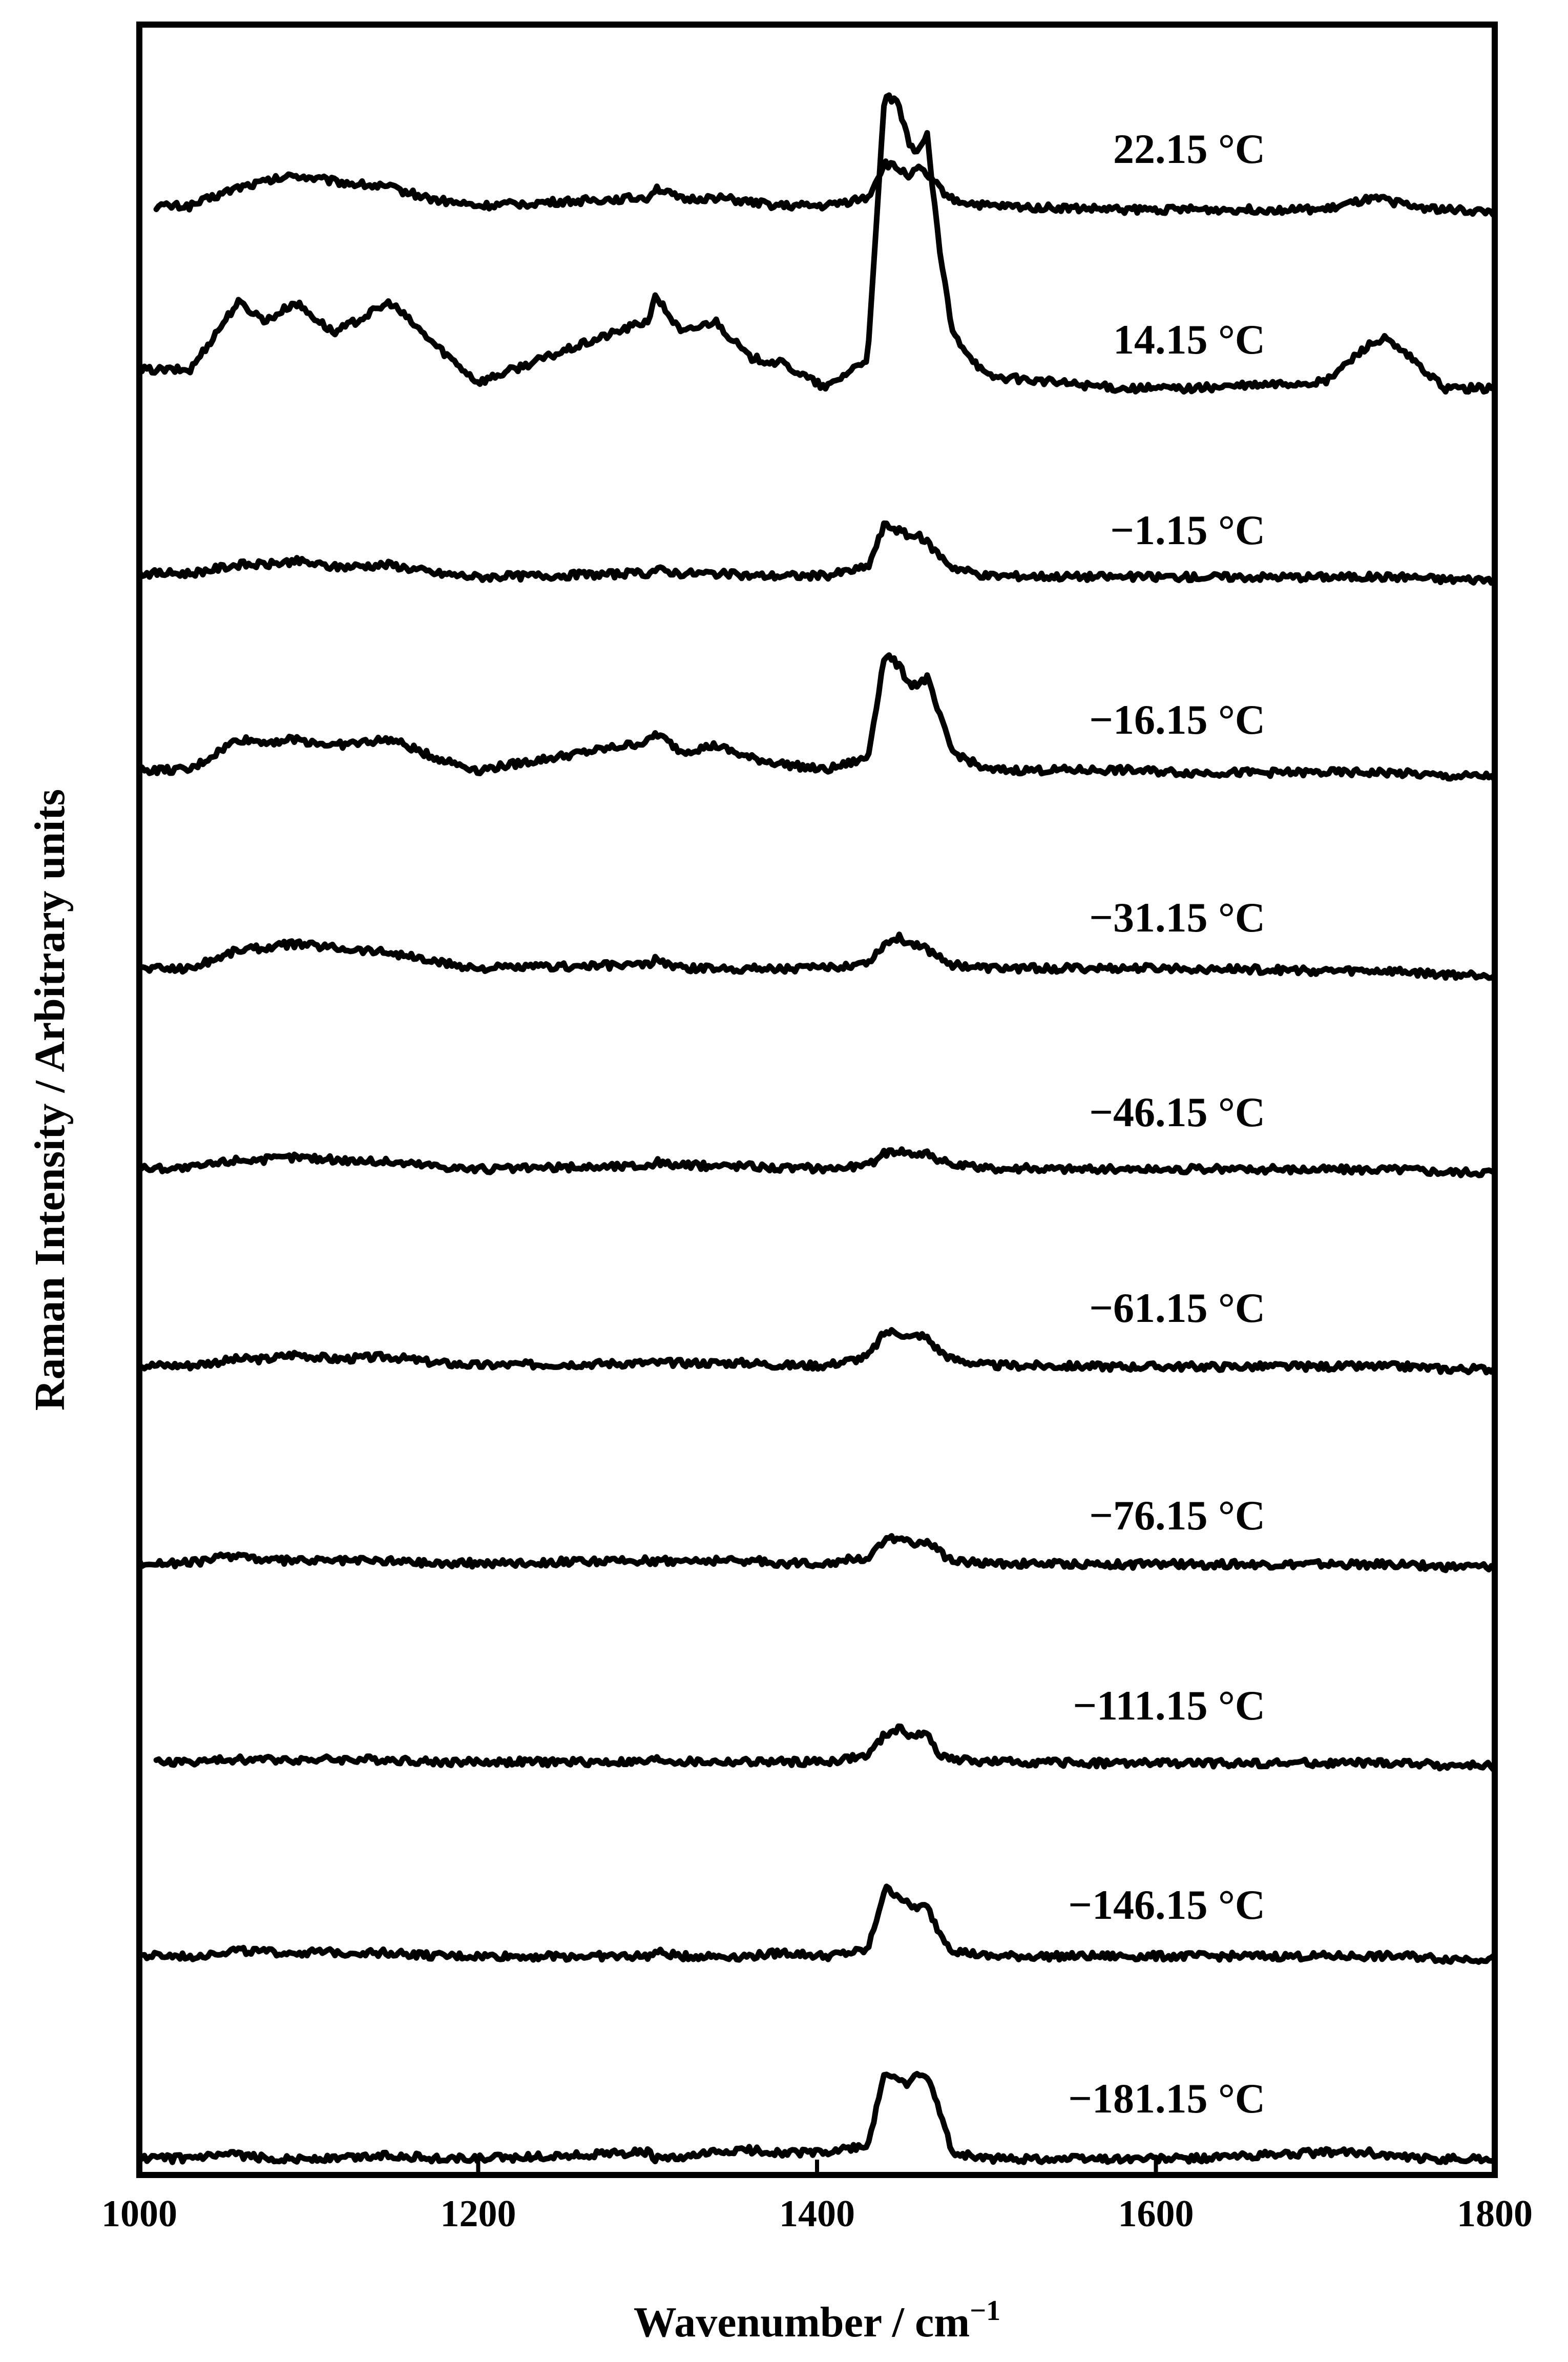  What do you see at coordinates (985, 2311) in the screenshot?
I see `x-axis-title-superscript: −1` at bounding box center [985, 2311].